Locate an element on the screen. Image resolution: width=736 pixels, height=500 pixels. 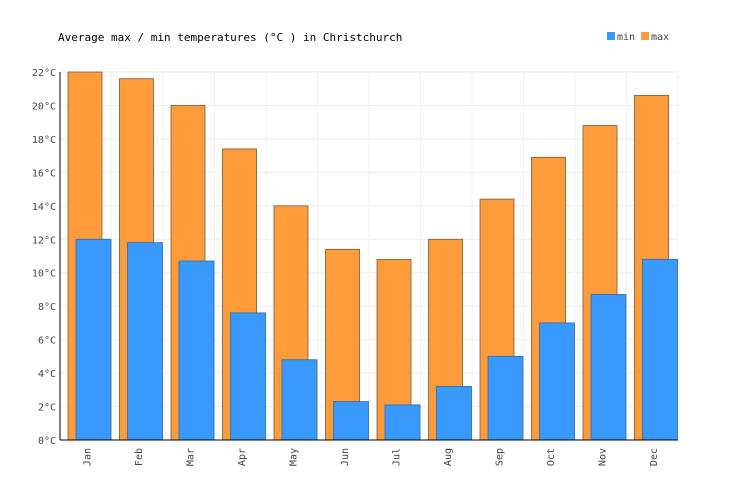
y-tick-label: 4°C is located at coordinates (47, 374).